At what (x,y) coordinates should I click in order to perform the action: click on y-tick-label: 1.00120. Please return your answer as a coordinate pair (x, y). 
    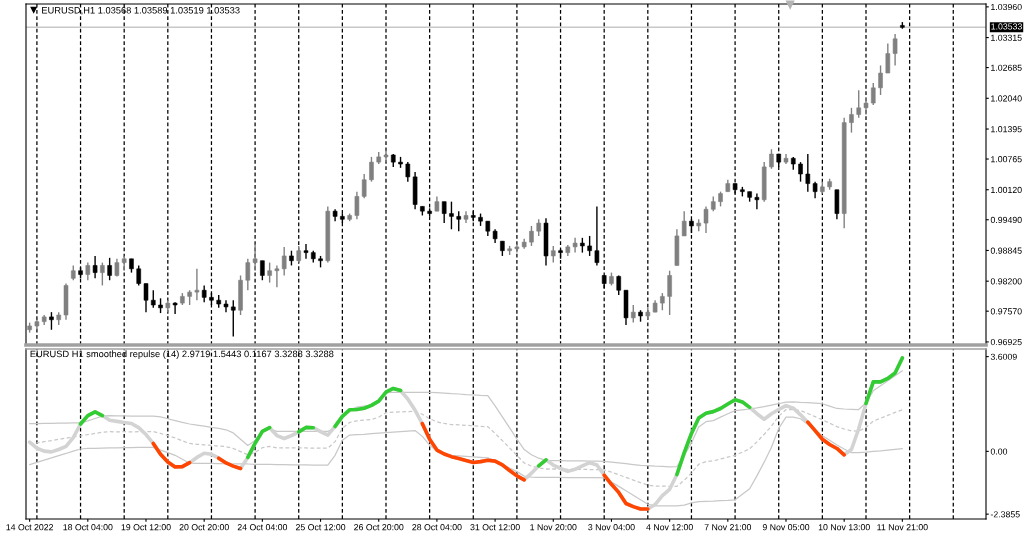
    Looking at the image, I should click on (1006, 189).